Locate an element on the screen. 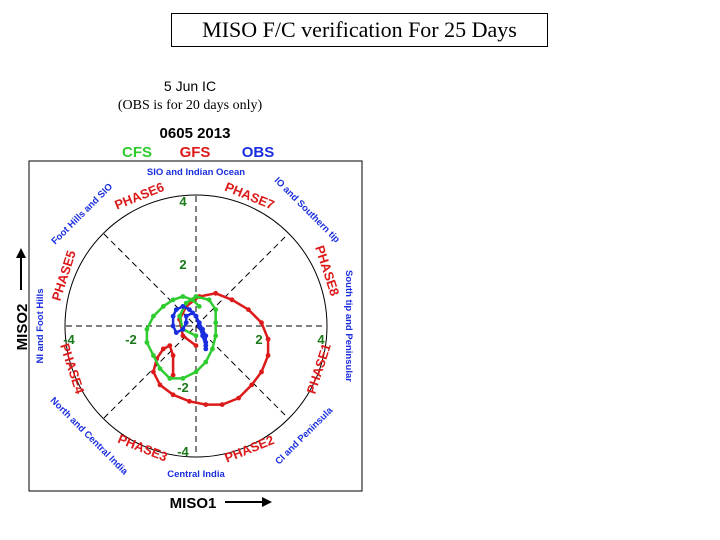 The height and width of the screenshot is (540, 720). x-axis-arrow-head is located at coordinates (267, 502).